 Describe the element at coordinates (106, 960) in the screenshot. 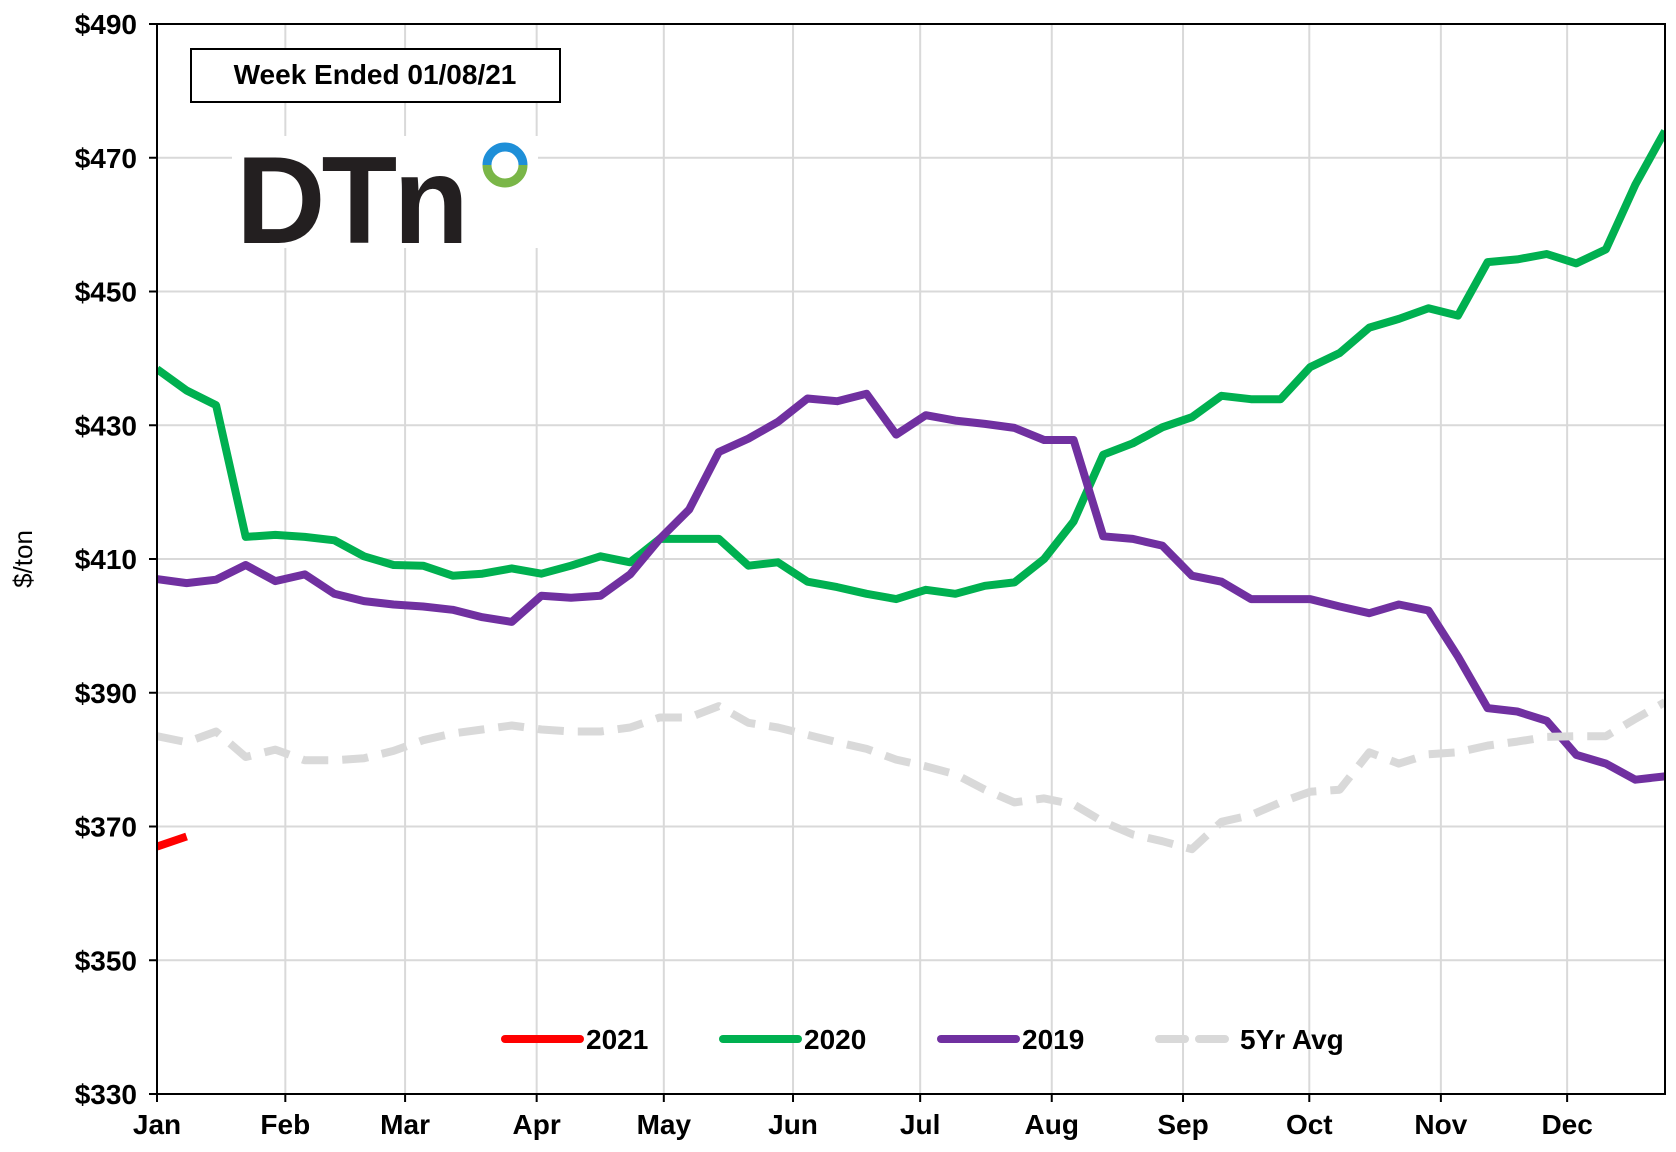

I see `y-tick-label: $350` at that location.